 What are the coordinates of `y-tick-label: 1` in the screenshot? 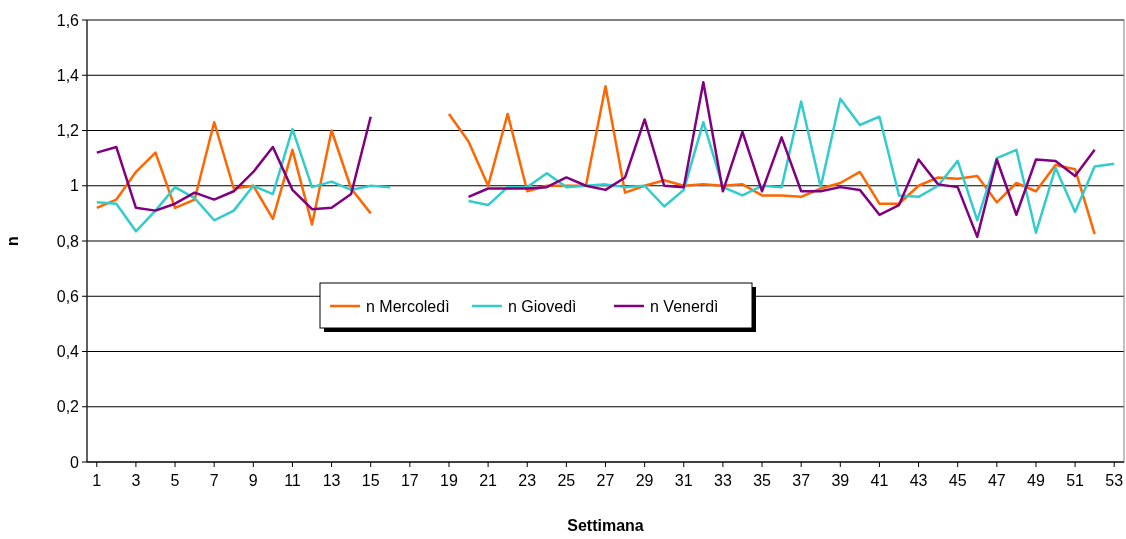 It's located at (75, 186).